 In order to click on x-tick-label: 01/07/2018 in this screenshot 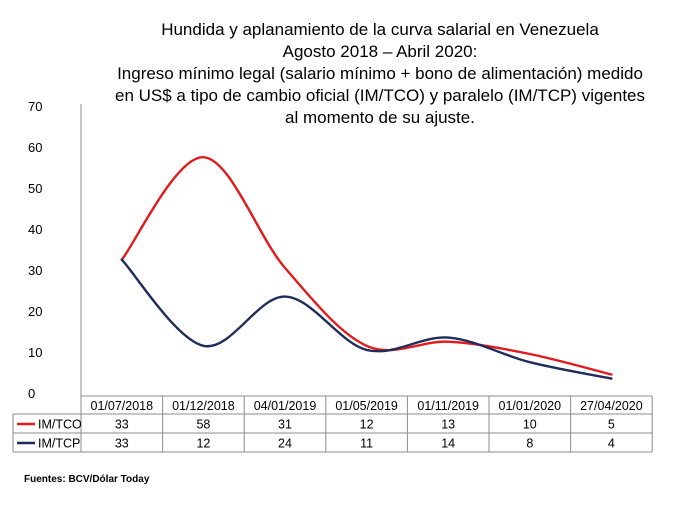, I will do `click(122, 406)`.